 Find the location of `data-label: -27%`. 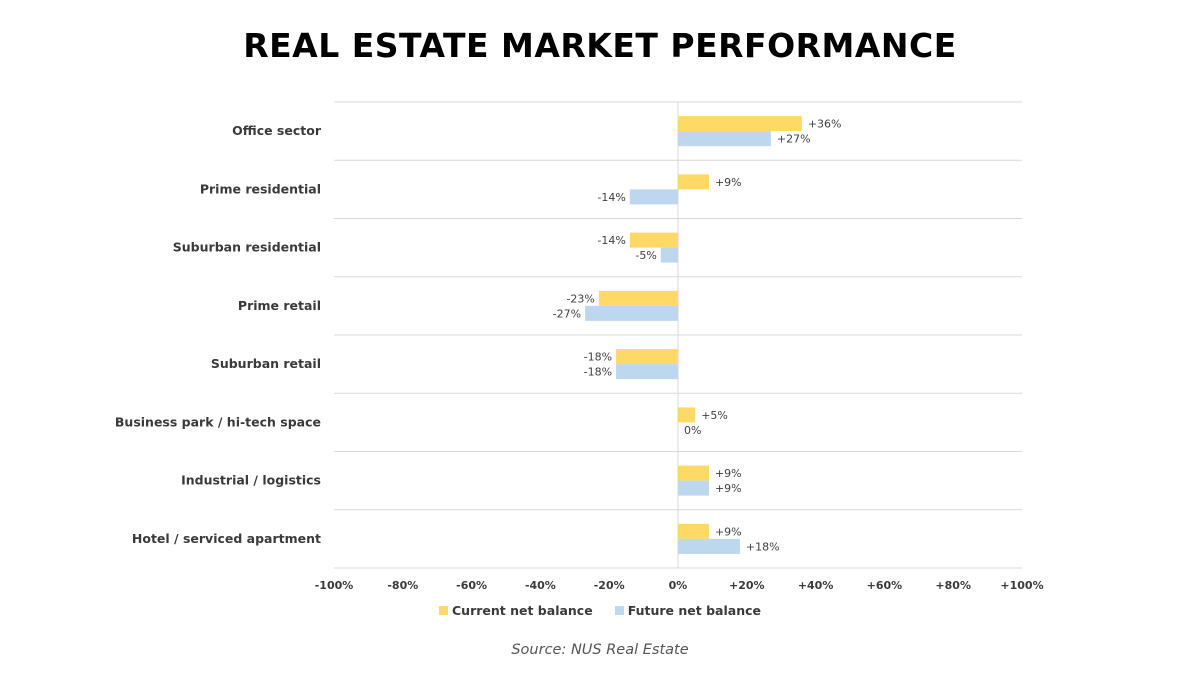

data-label: -27% is located at coordinates (567, 313).